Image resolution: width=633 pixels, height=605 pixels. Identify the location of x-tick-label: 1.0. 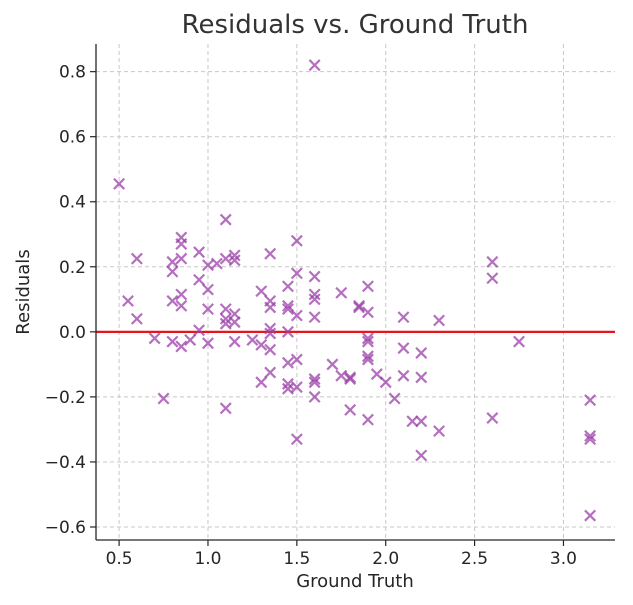
(207, 559).